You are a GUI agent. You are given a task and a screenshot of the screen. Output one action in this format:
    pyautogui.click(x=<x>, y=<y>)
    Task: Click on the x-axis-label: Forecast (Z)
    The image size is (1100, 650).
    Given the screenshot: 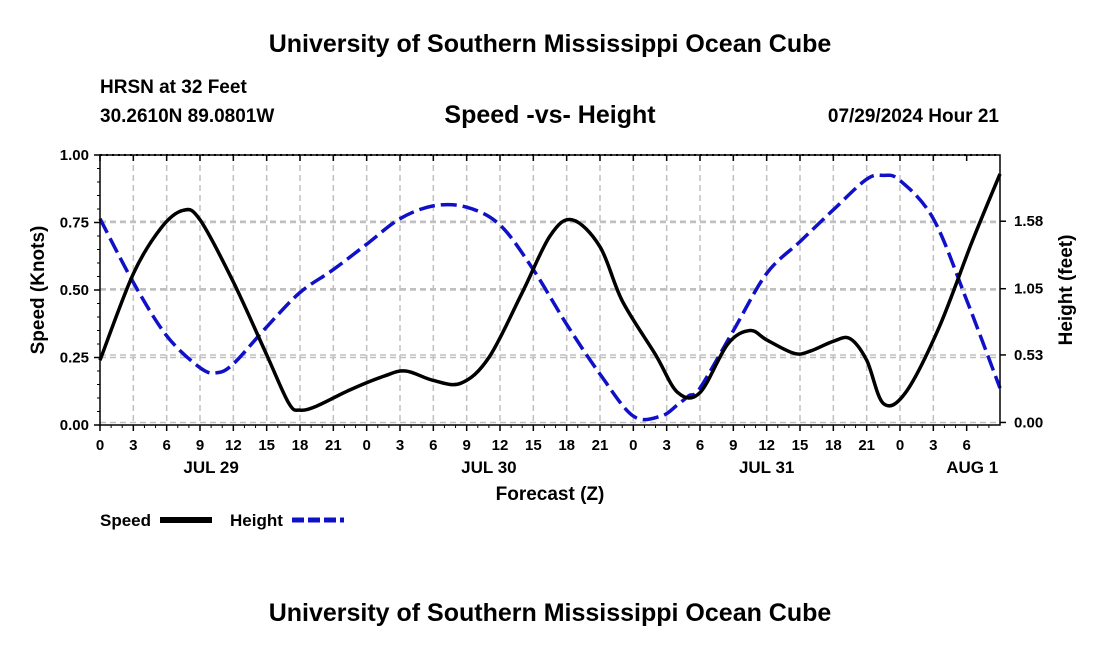 What is the action you would take?
    pyautogui.click(x=550, y=494)
    